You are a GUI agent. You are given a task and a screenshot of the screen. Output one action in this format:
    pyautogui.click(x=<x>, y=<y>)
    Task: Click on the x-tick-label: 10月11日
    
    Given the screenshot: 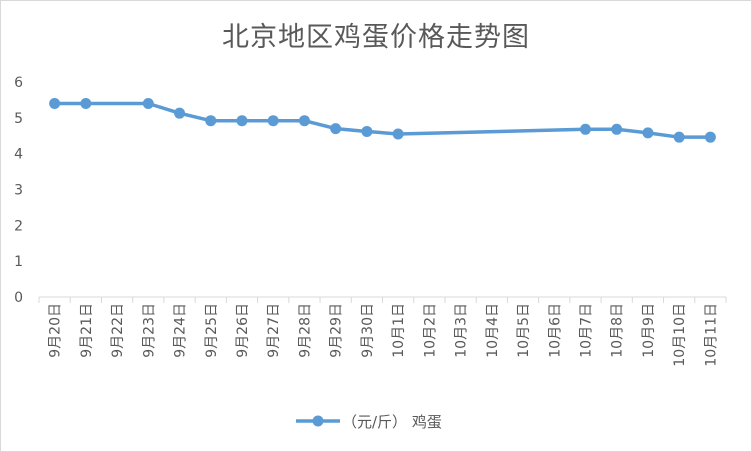 What is the action you would take?
    pyautogui.click(x=711, y=335)
    